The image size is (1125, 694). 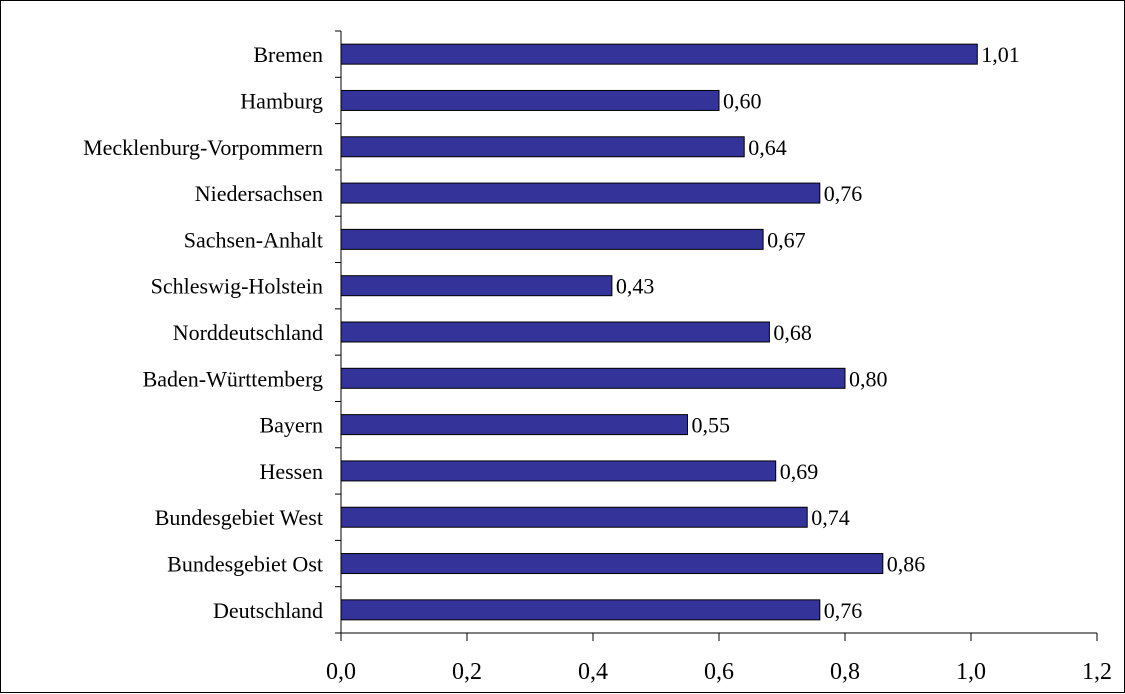 I want to click on category-label: Schleswig-Holstein, so click(x=237, y=286).